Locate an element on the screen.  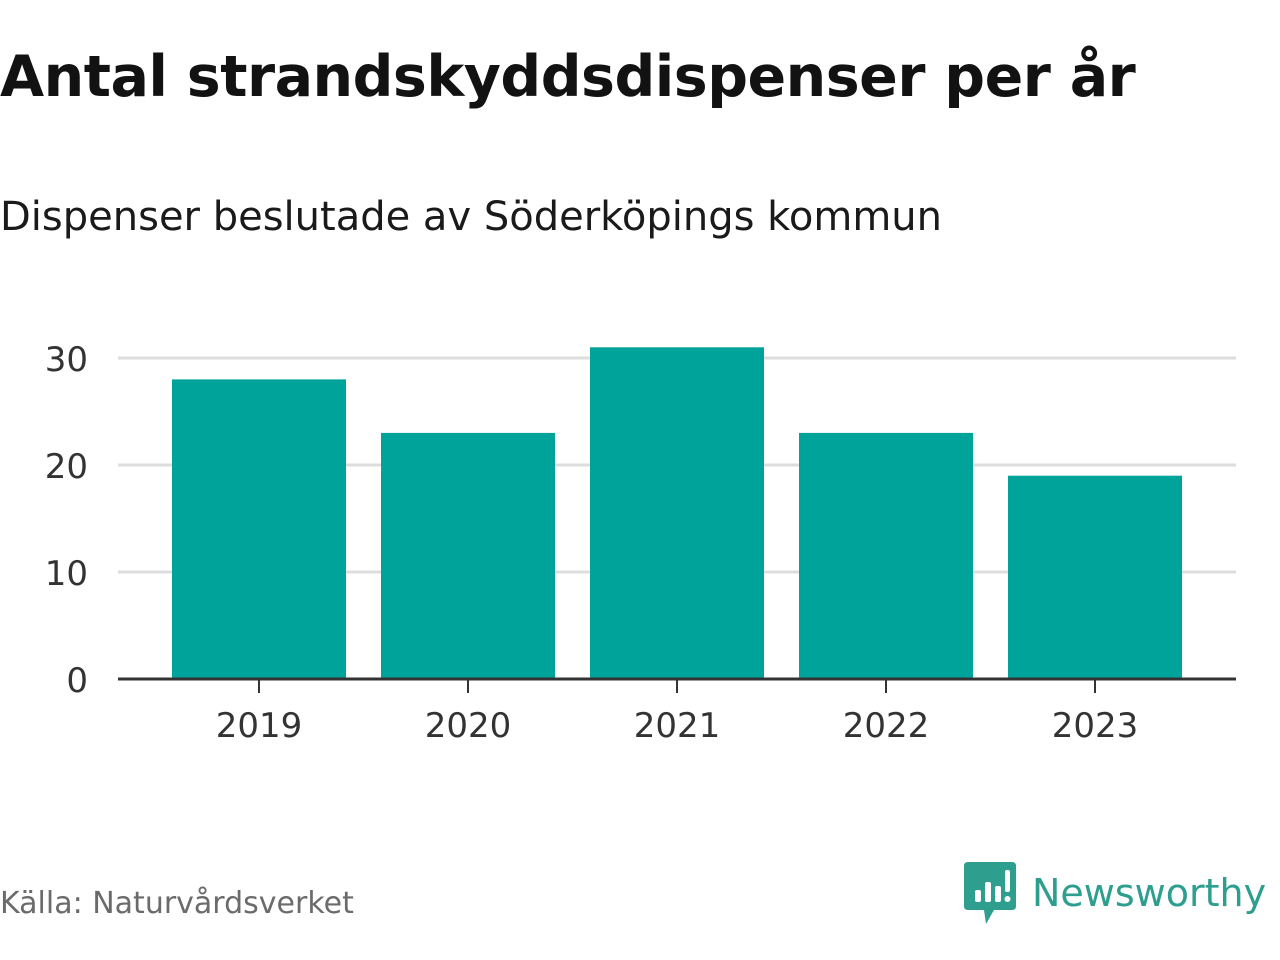
bar-2022 is located at coordinates (886, 555).